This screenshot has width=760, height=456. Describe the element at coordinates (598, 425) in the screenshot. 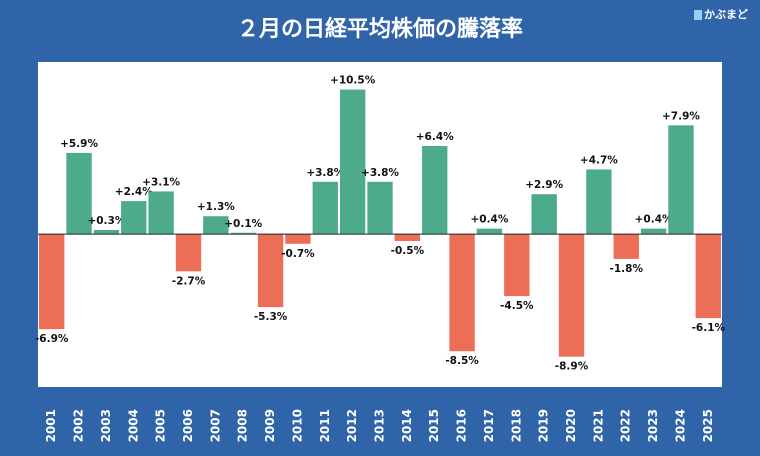

I see `x-tick-label: 2021` at that location.